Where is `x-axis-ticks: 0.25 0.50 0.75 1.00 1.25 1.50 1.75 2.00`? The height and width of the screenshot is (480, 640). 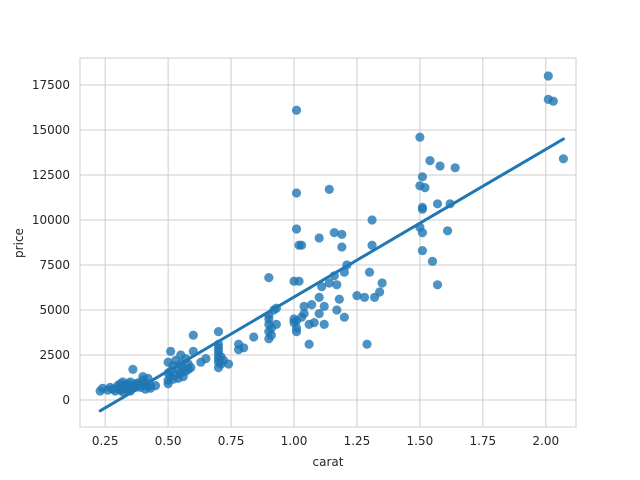
x-axis-ticks: 0.25 0.50 0.75 1.00 1.25 1.50 1.75 2.00 is located at coordinates (325, 441).